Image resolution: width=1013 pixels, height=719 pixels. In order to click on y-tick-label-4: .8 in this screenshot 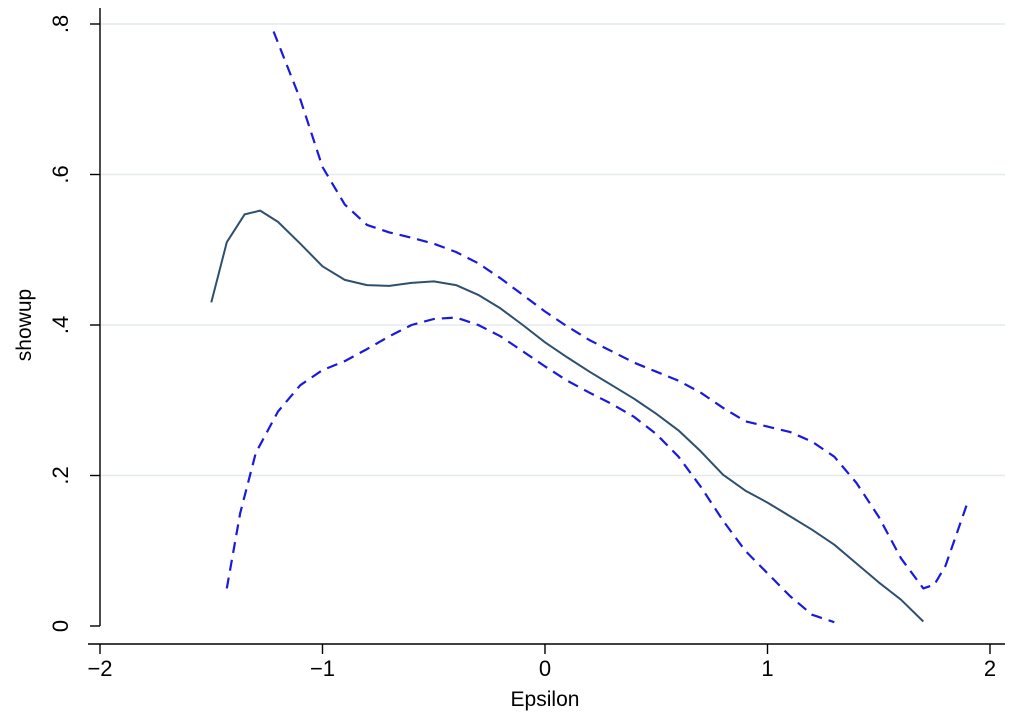, I will do `click(60, 24)`.